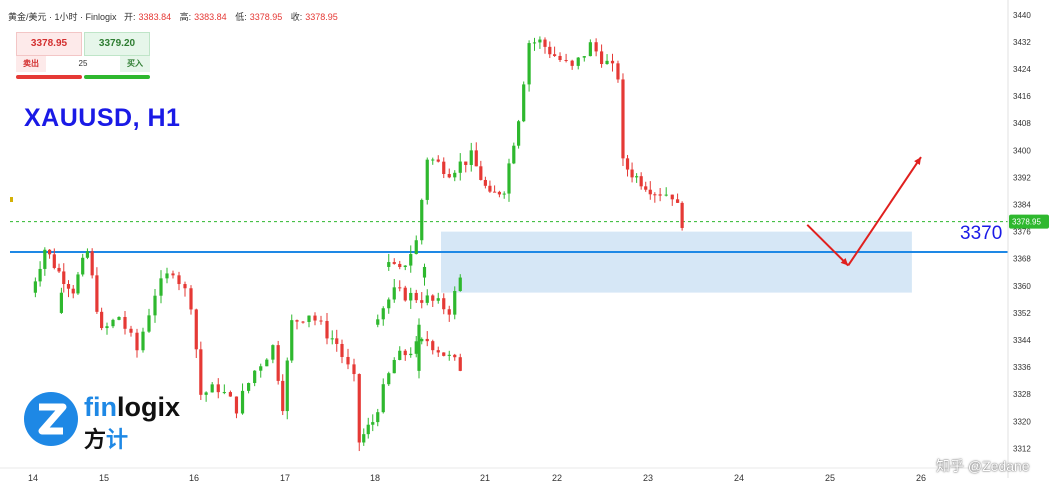  Describe the element at coordinates (676, 262) in the screenshot. I see `support-zone` at that location.